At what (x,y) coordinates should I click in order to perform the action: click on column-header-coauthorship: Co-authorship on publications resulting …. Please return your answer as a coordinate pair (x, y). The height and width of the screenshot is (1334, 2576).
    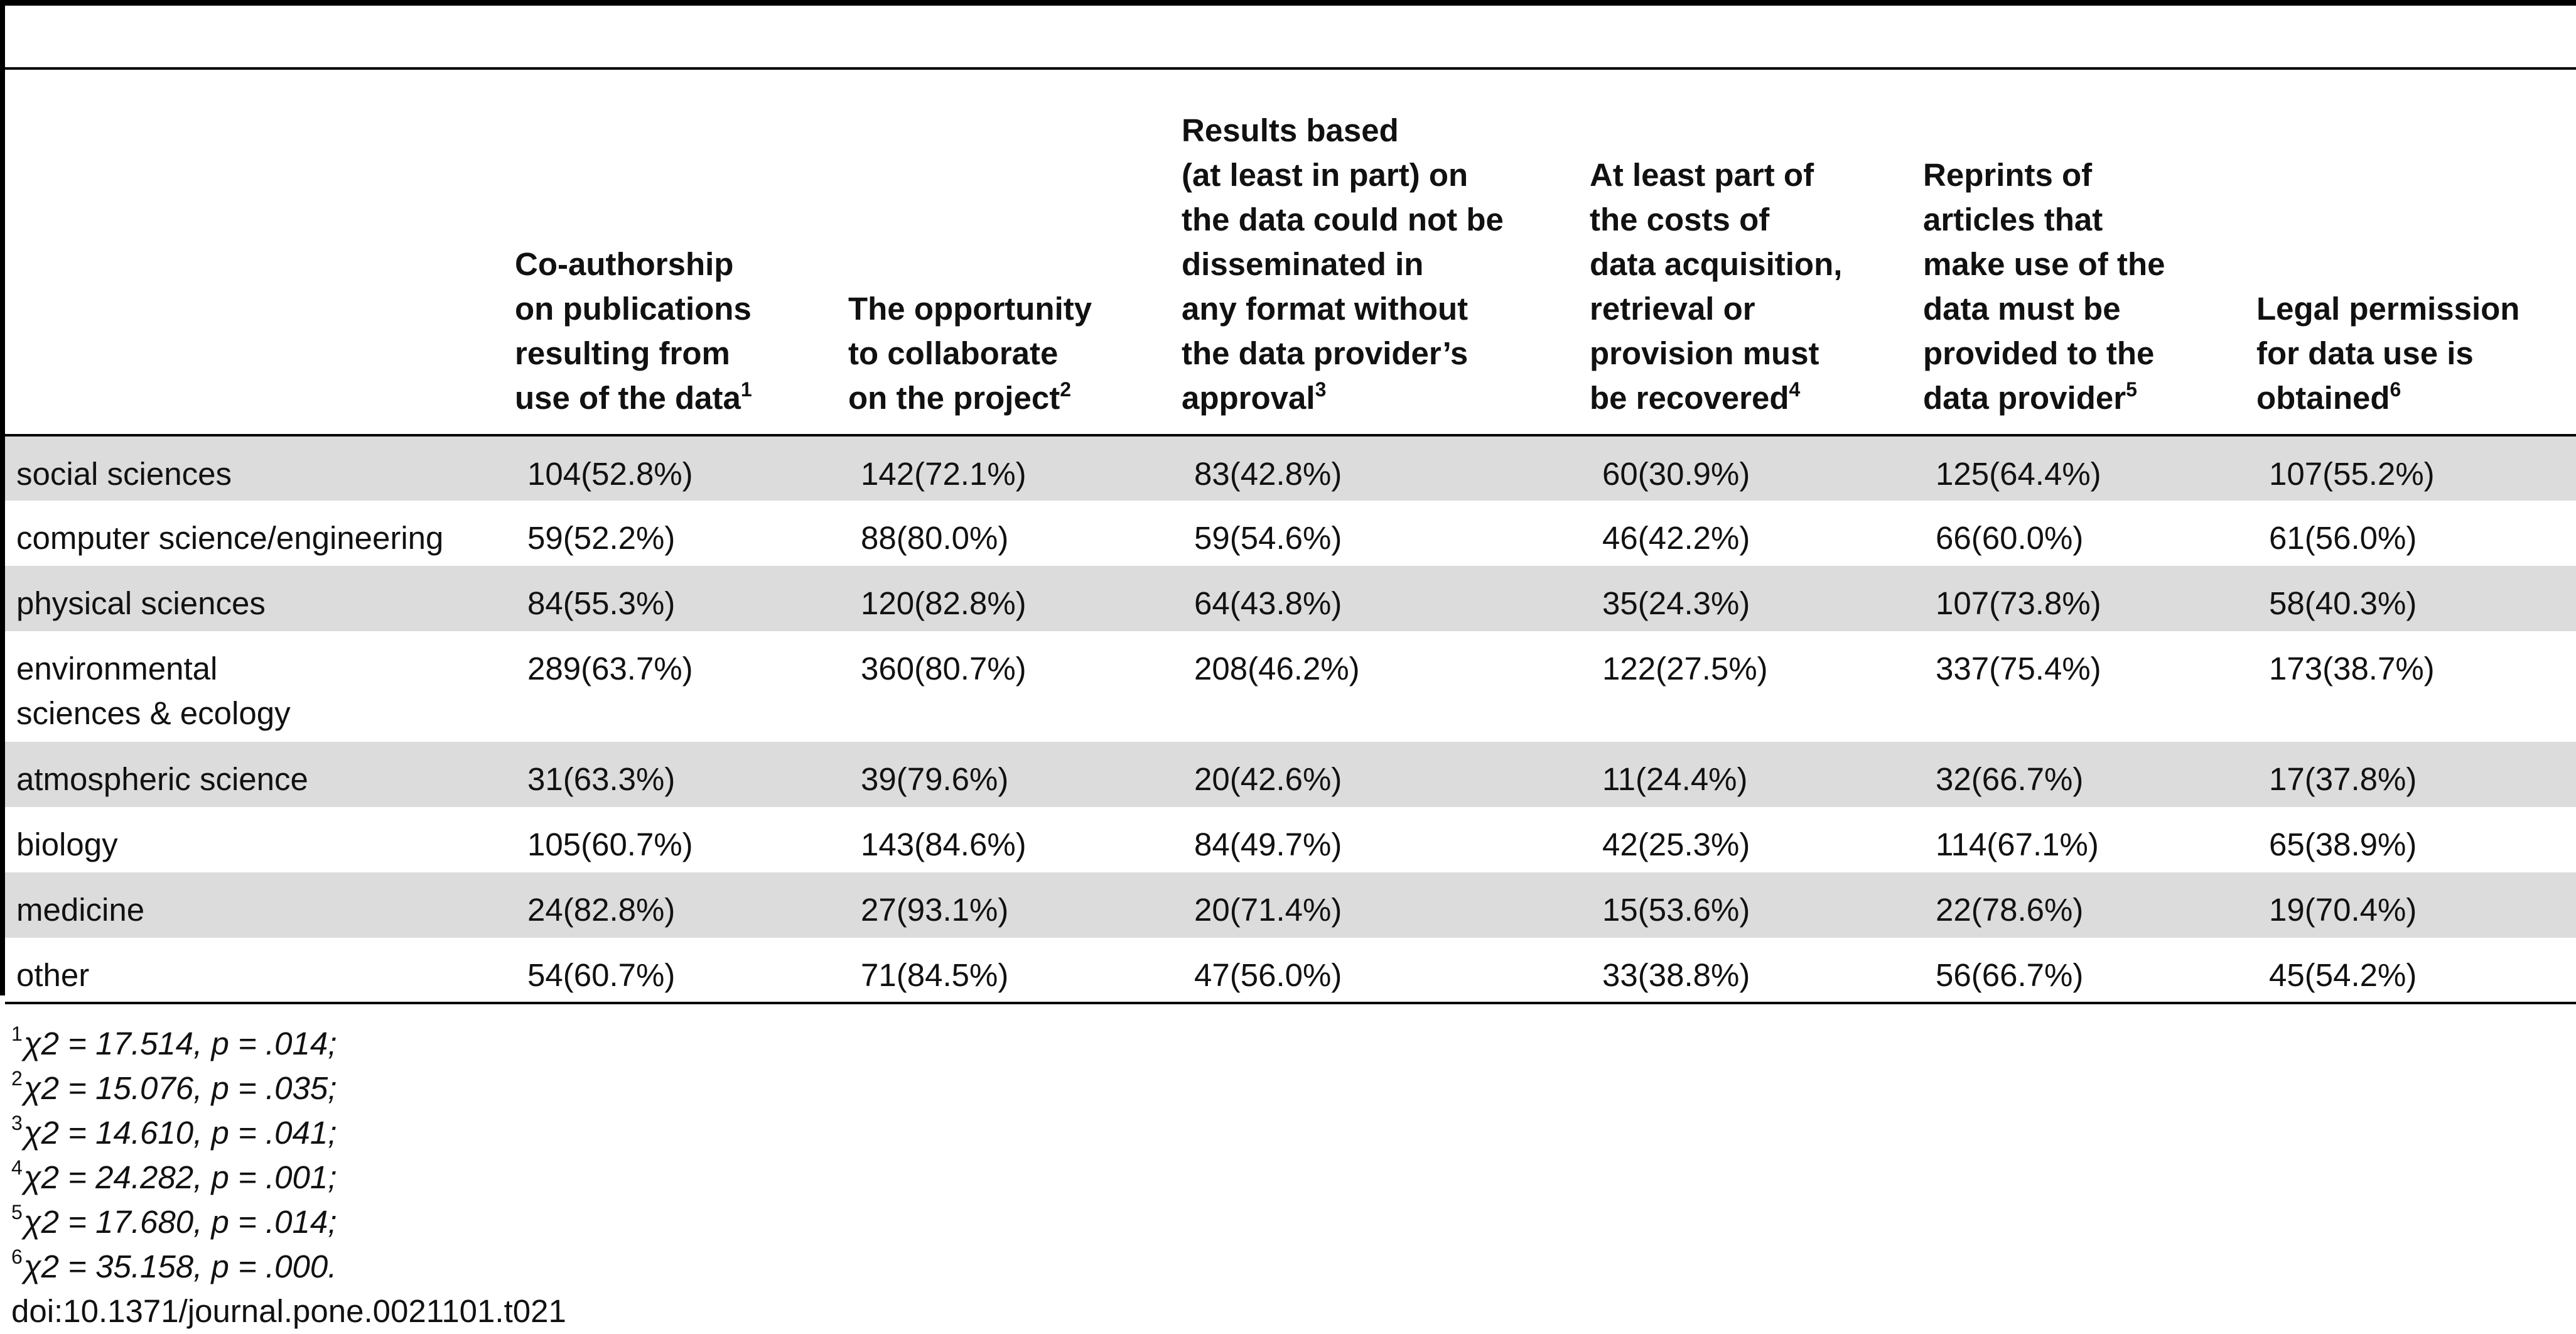
    Looking at the image, I should click on (681, 253).